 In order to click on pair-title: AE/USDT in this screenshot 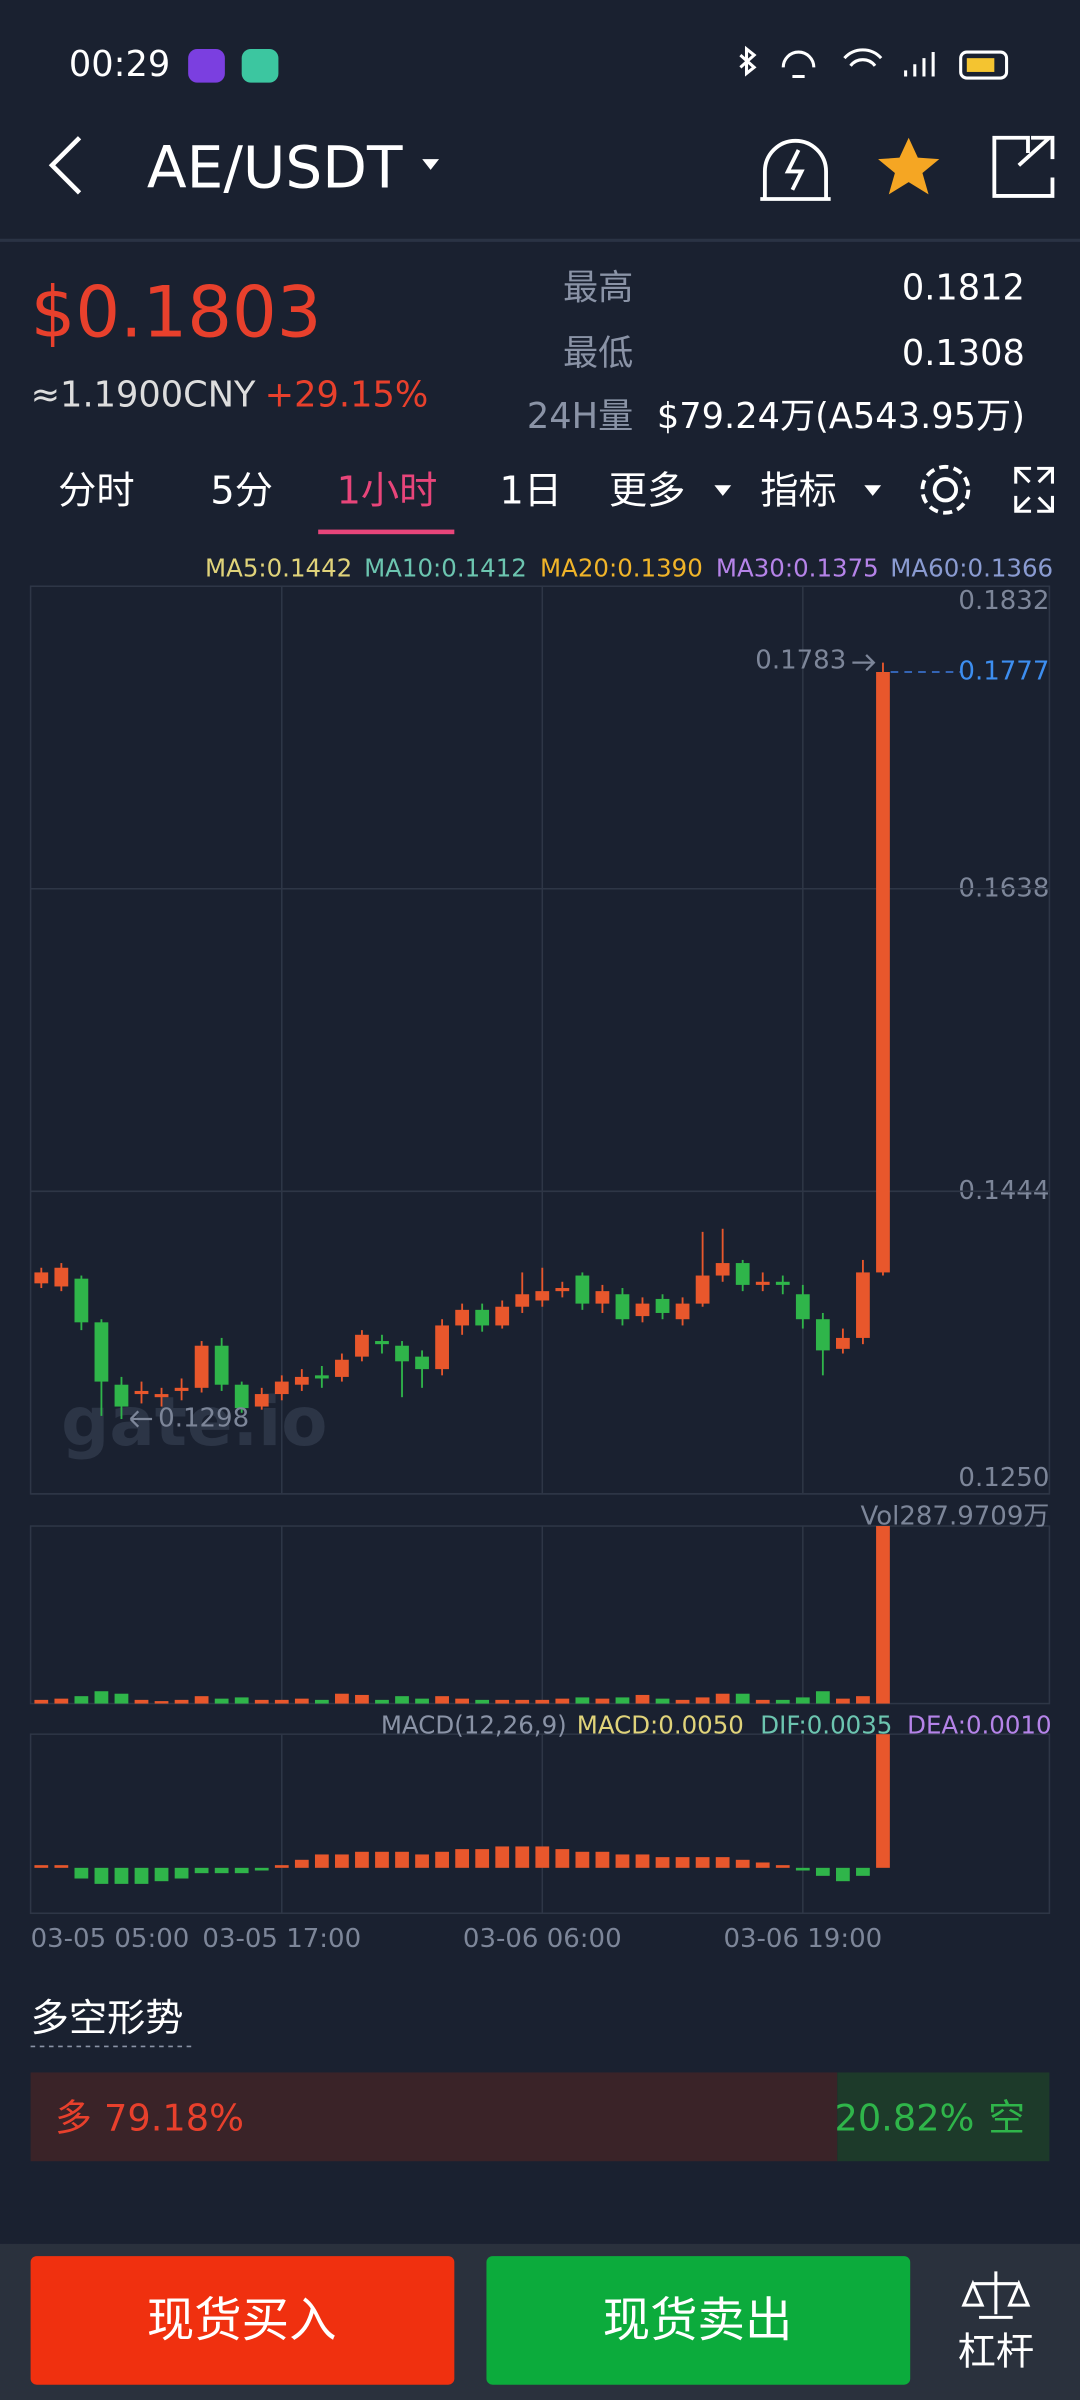, I will do `click(275, 168)`.